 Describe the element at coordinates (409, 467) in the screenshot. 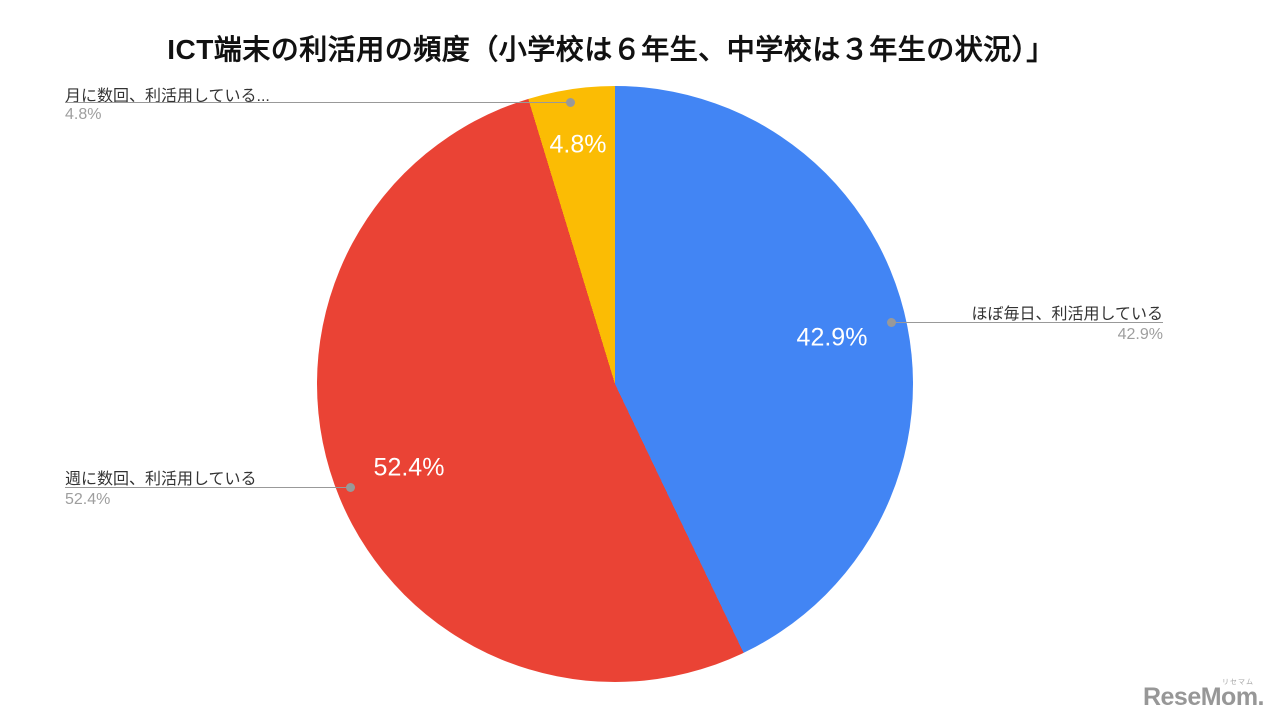

I see `slice-value-weekly: 52.4%` at that location.